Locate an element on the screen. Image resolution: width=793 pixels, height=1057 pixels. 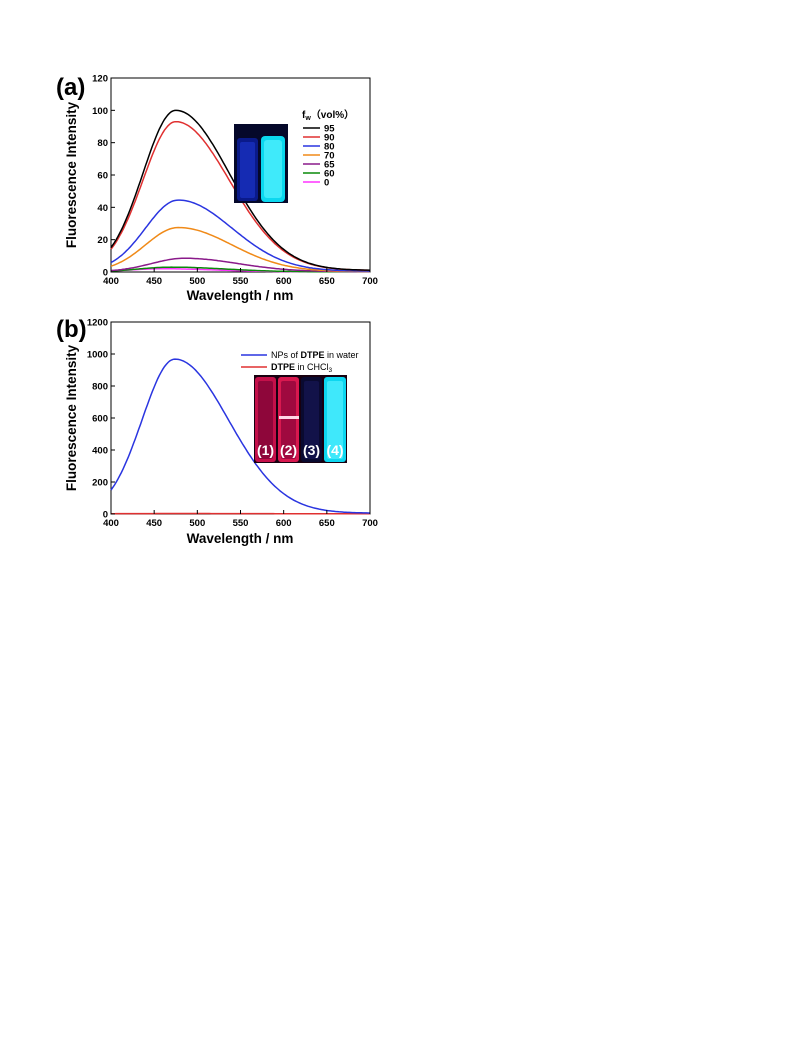
x-tick-label-a-2: 500 is located at coordinates (197, 281).